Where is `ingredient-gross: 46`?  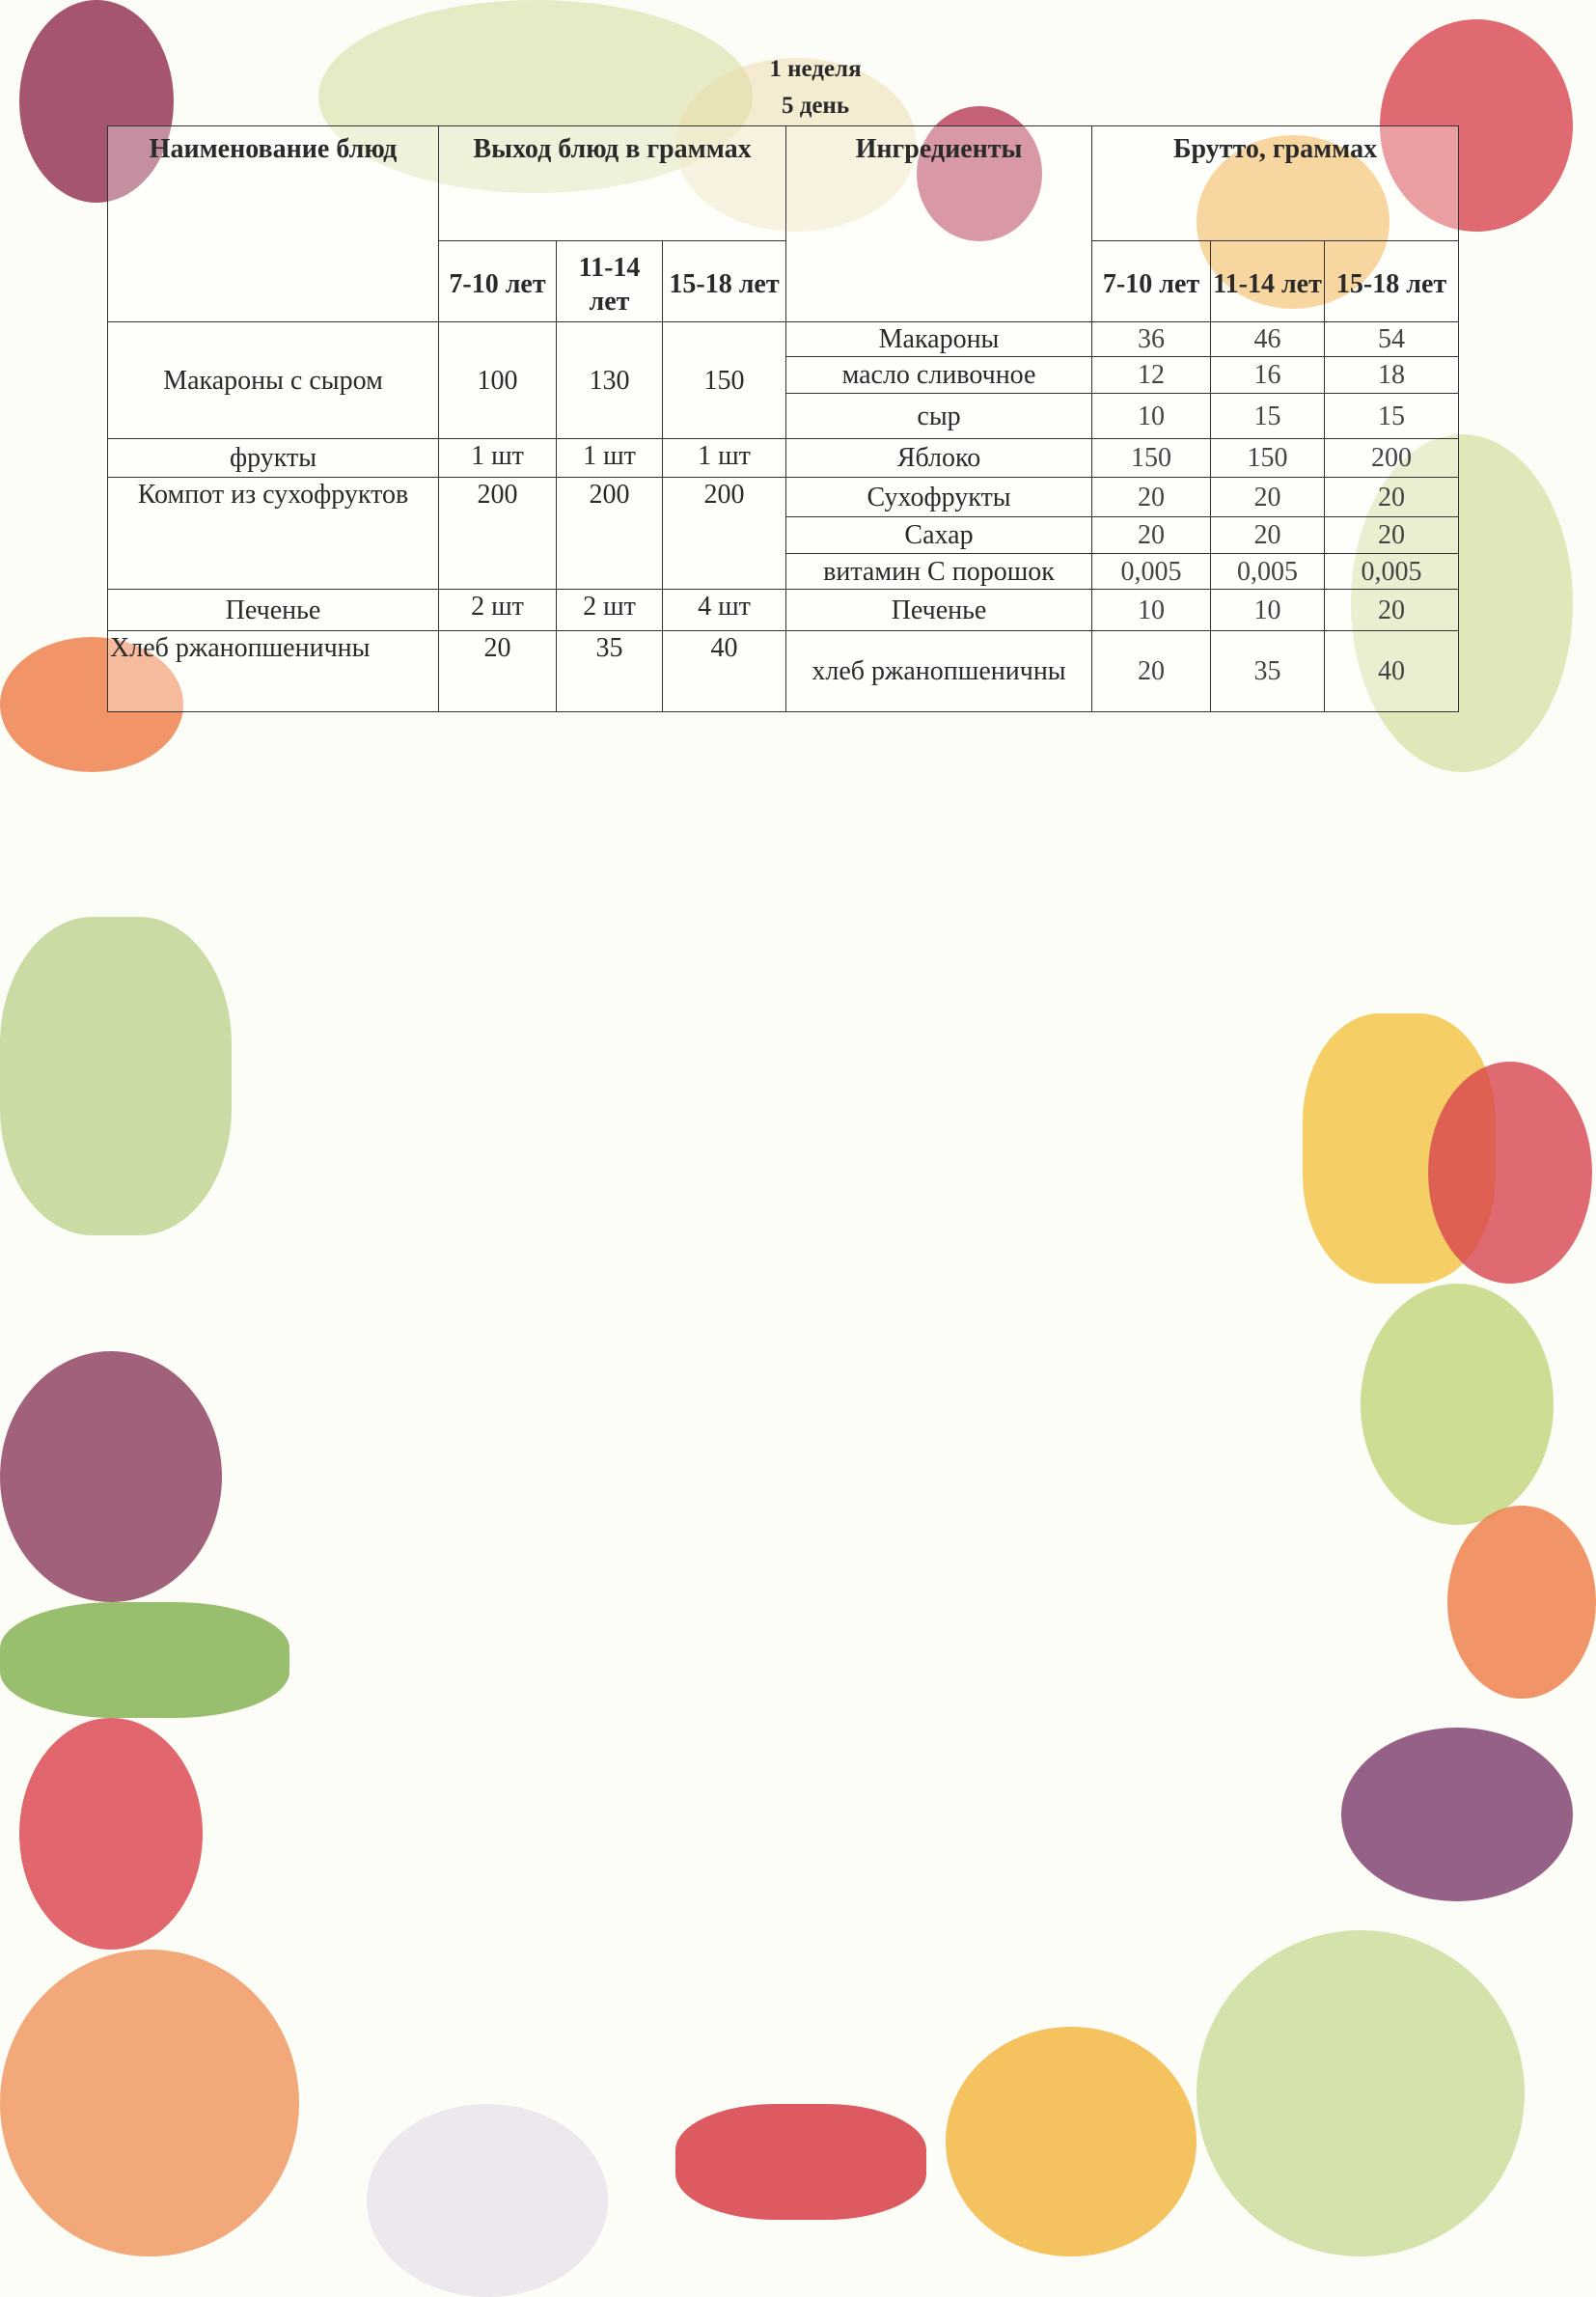
ingredient-gross: 46 is located at coordinates (1268, 339).